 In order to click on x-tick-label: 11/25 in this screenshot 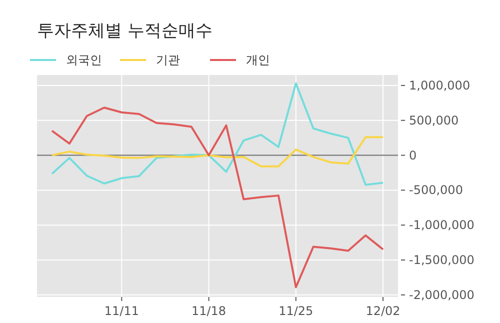, I will do `click(296, 311)`.